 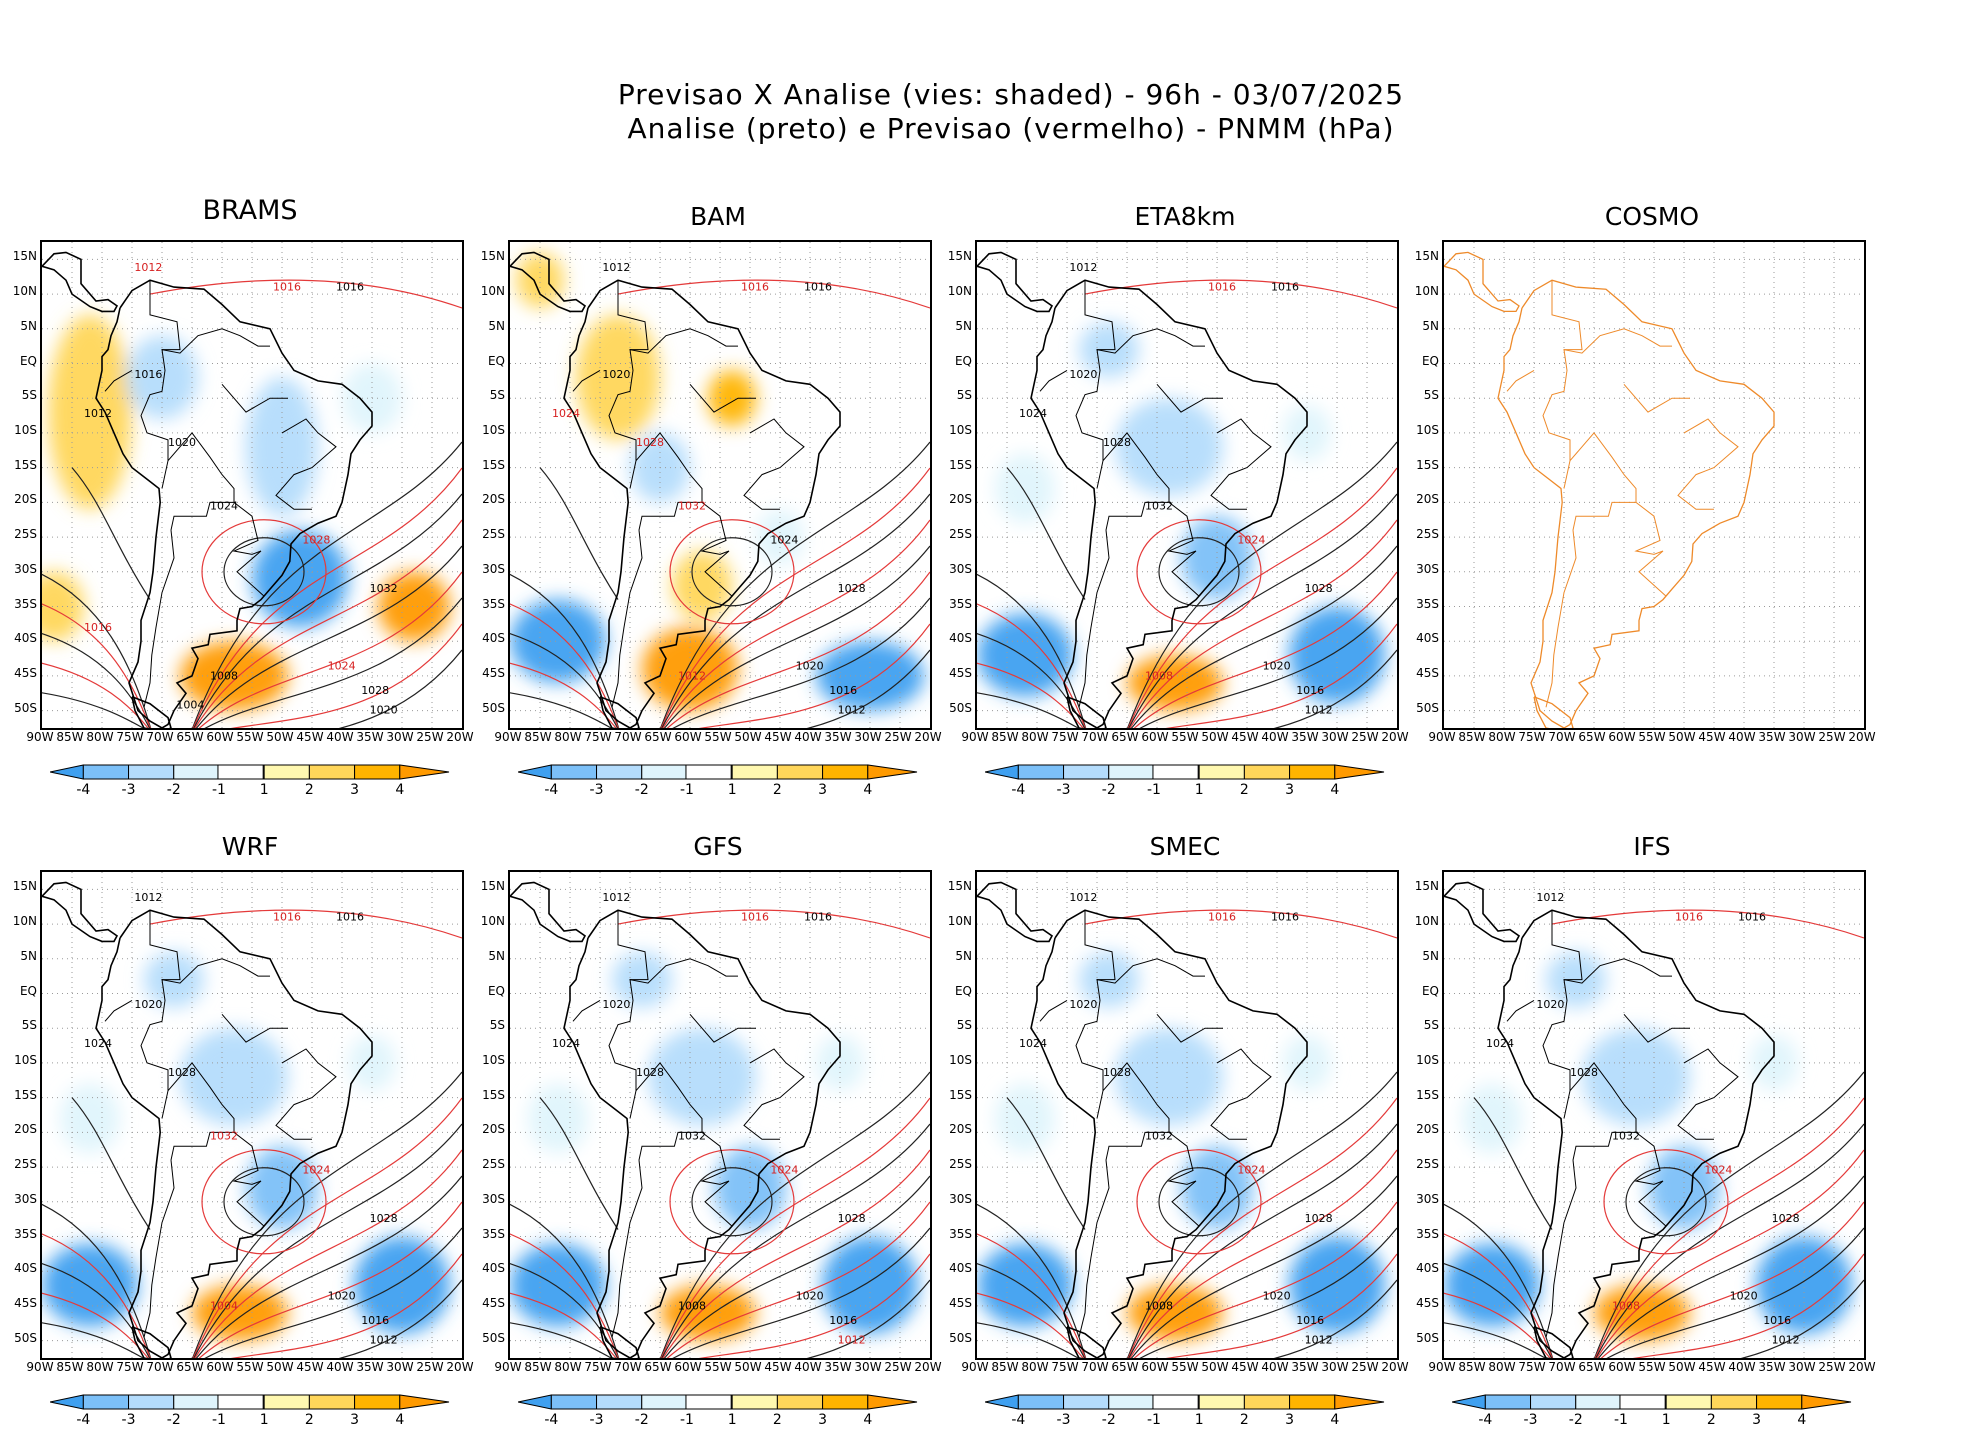 What do you see at coordinates (250, 846) in the screenshot?
I see `panel-title: WRF` at bounding box center [250, 846].